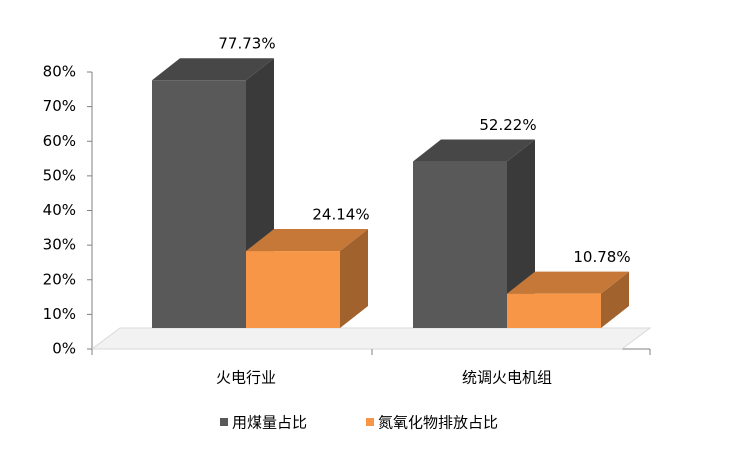  I want to click on y-tick-label: 20%, so click(59, 279).